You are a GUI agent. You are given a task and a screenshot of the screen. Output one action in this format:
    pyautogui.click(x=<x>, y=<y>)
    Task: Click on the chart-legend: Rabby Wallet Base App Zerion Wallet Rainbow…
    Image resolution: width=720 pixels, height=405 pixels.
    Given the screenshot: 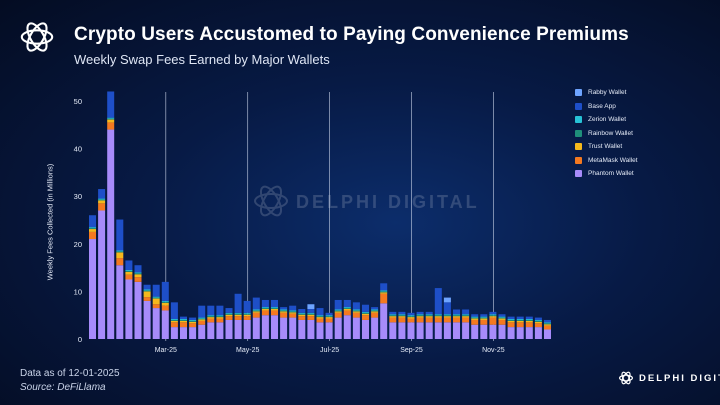 What is the action you would take?
    pyautogui.click(x=606, y=133)
    